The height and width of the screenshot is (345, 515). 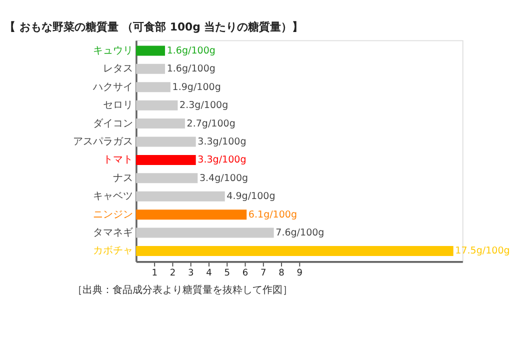 I want to click on data-label: 2.3g/100g, so click(x=204, y=106).